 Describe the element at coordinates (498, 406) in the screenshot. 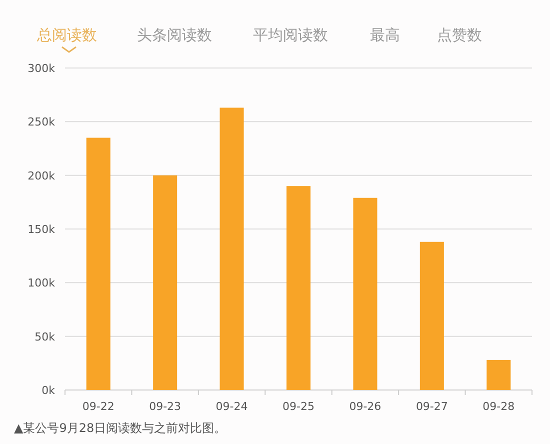

I see `x-tick-label: 09-28` at that location.